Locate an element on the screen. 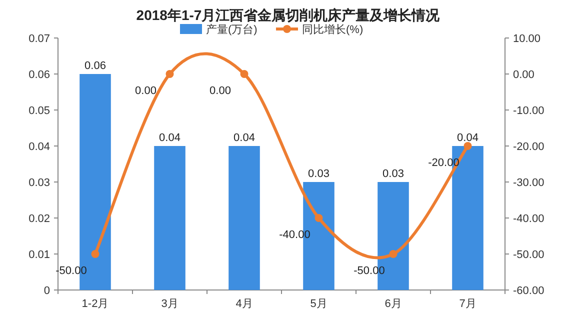 Image resolution: width=576 pixels, height=327 pixels. y2-tick-label: -20.00 is located at coordinates (528, 147).